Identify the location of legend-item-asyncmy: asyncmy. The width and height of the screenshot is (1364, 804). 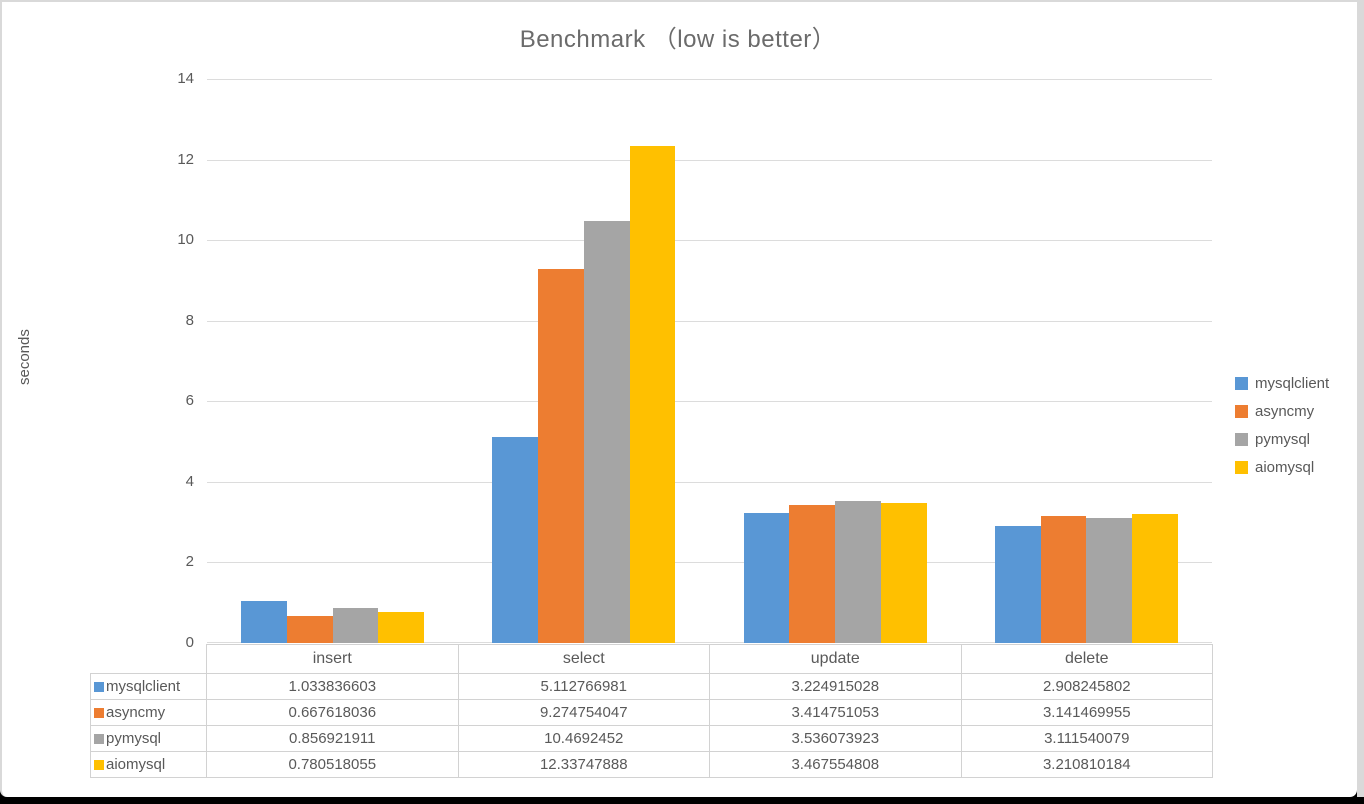
(1282, 411).